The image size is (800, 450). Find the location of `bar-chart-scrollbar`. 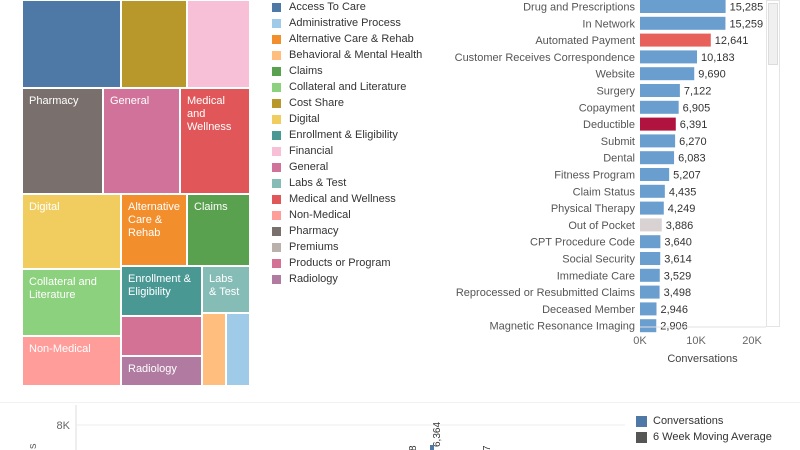

bar-chart-scrollbar is located at coordinates (773, 163).